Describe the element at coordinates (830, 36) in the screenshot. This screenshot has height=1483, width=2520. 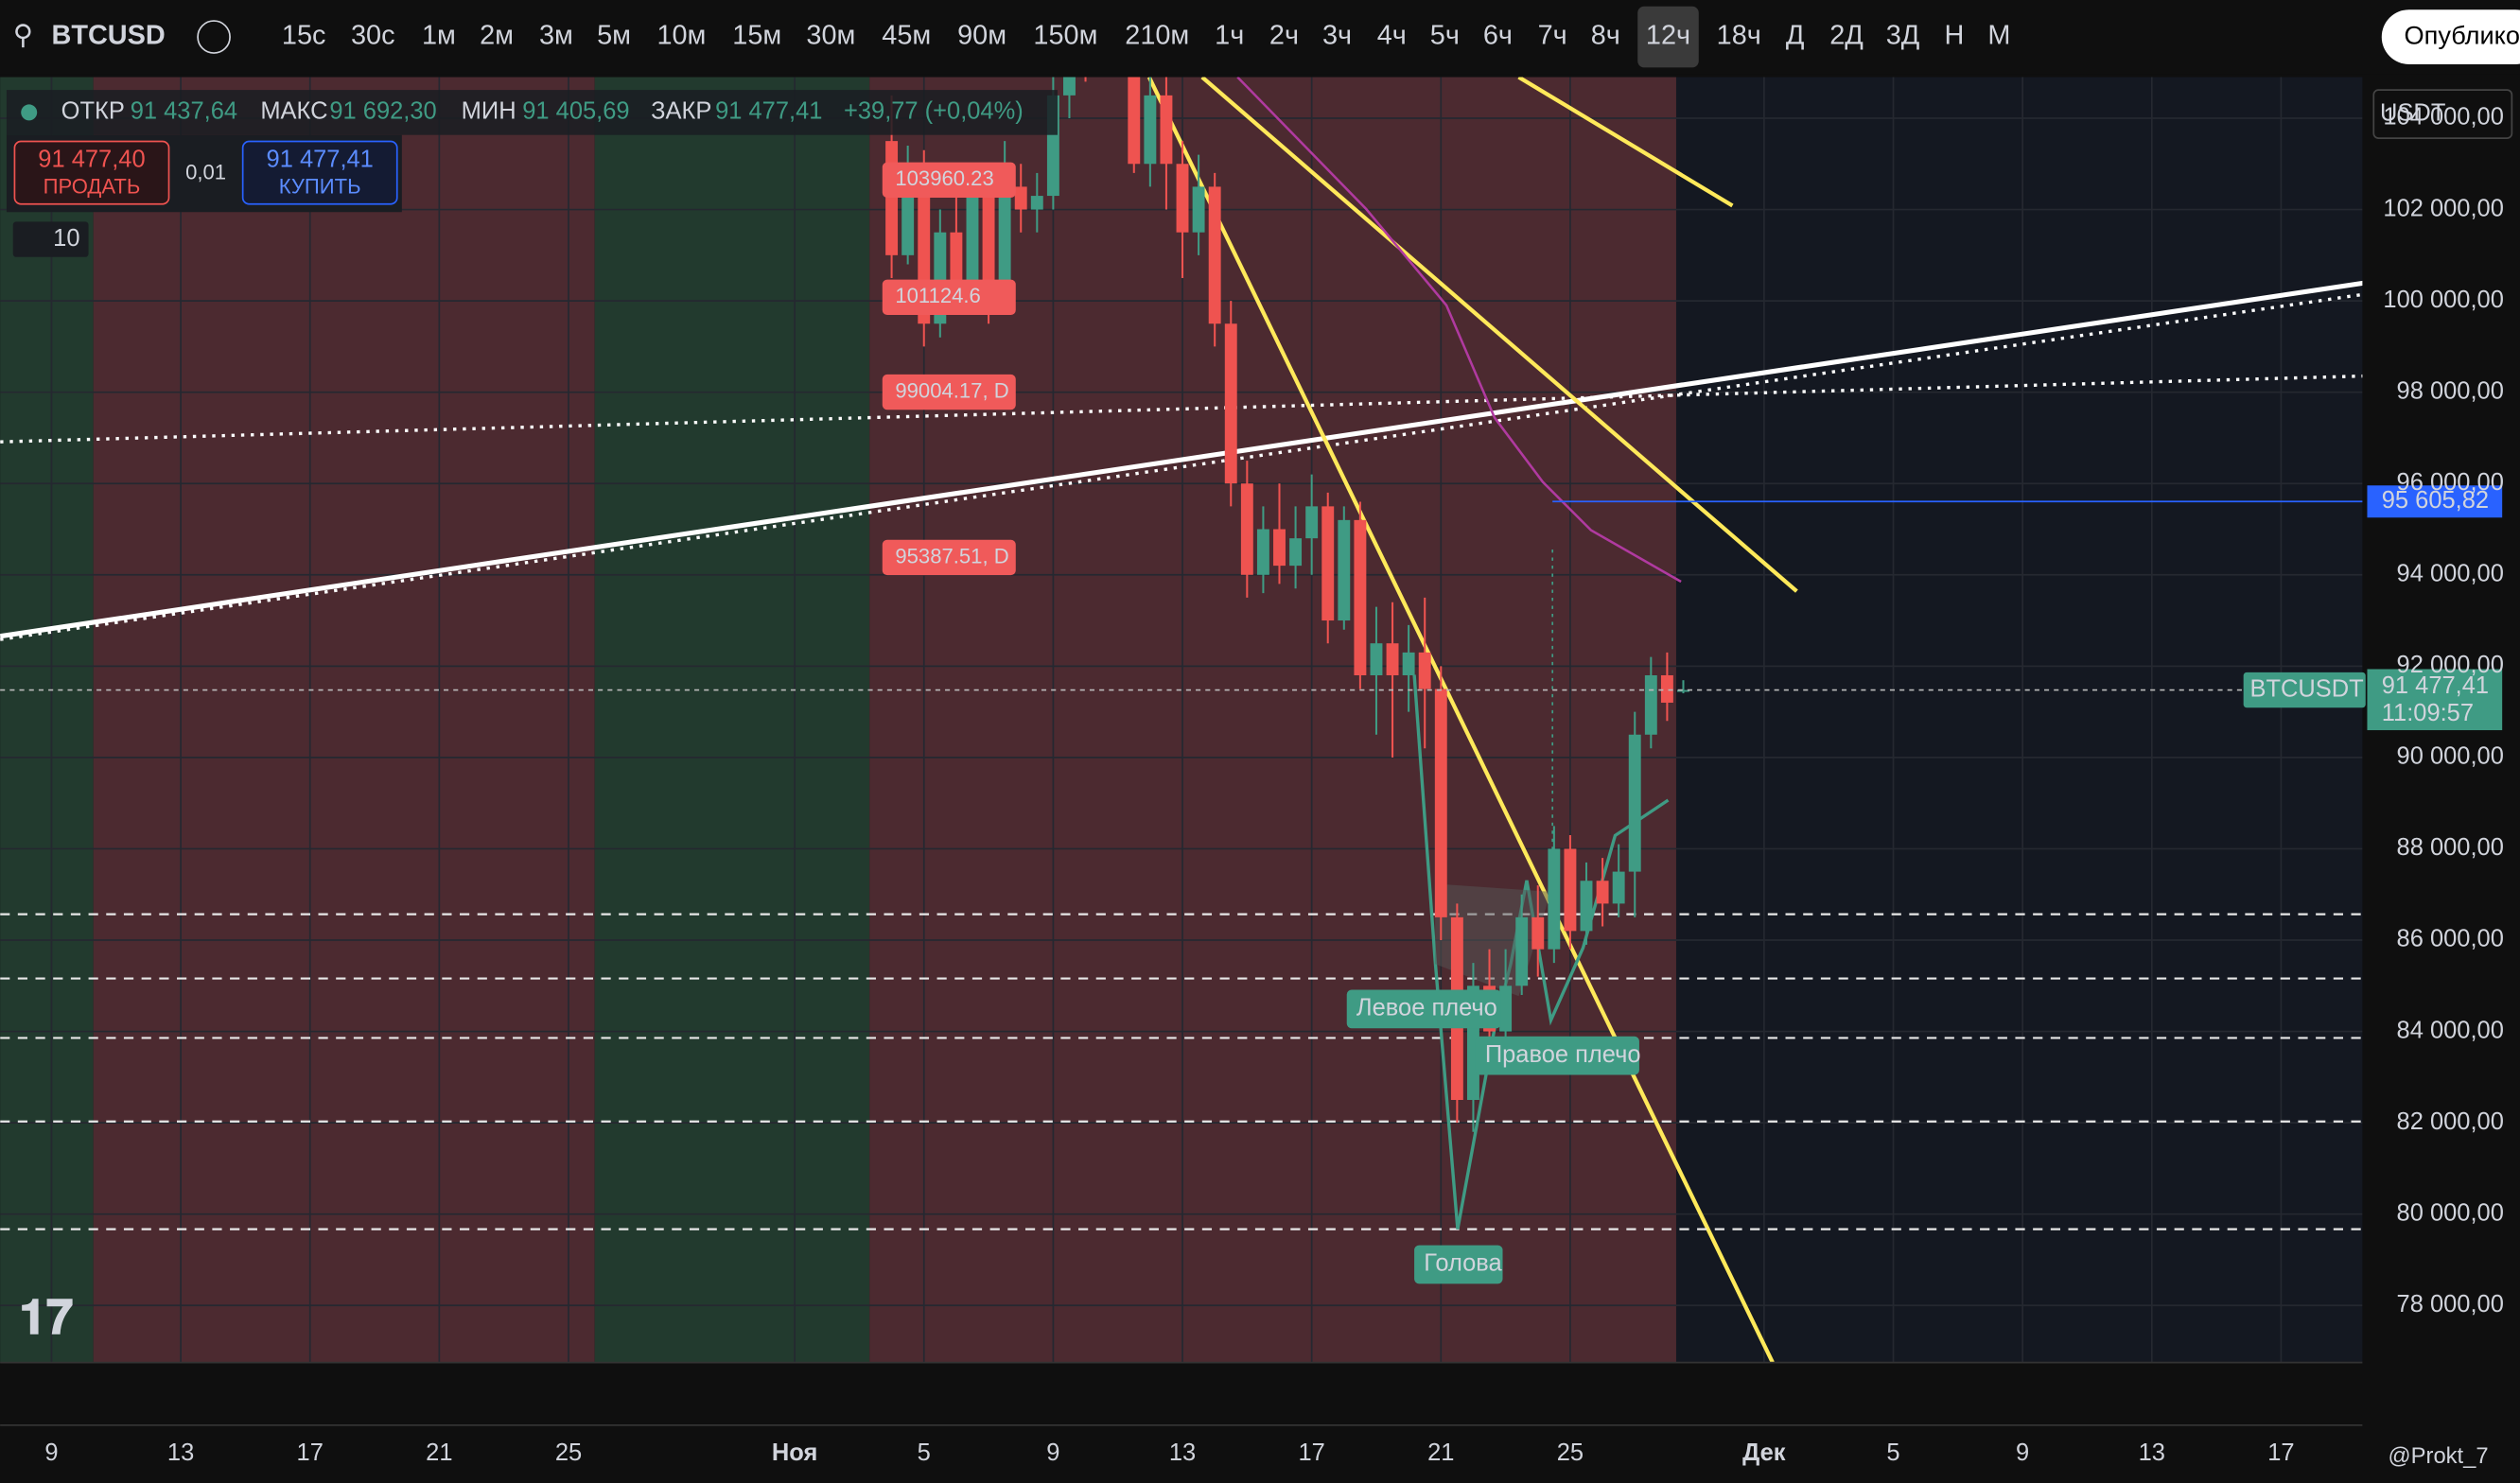
I see `timeframe: 30м` at that location.